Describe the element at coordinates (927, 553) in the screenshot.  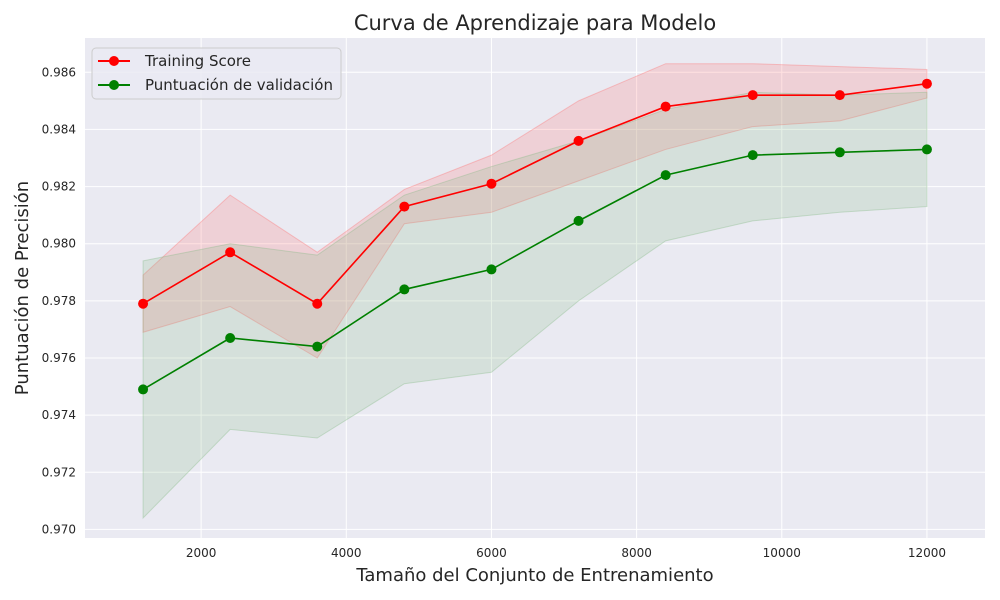
I see `x-tick-label: 12000` at that location.